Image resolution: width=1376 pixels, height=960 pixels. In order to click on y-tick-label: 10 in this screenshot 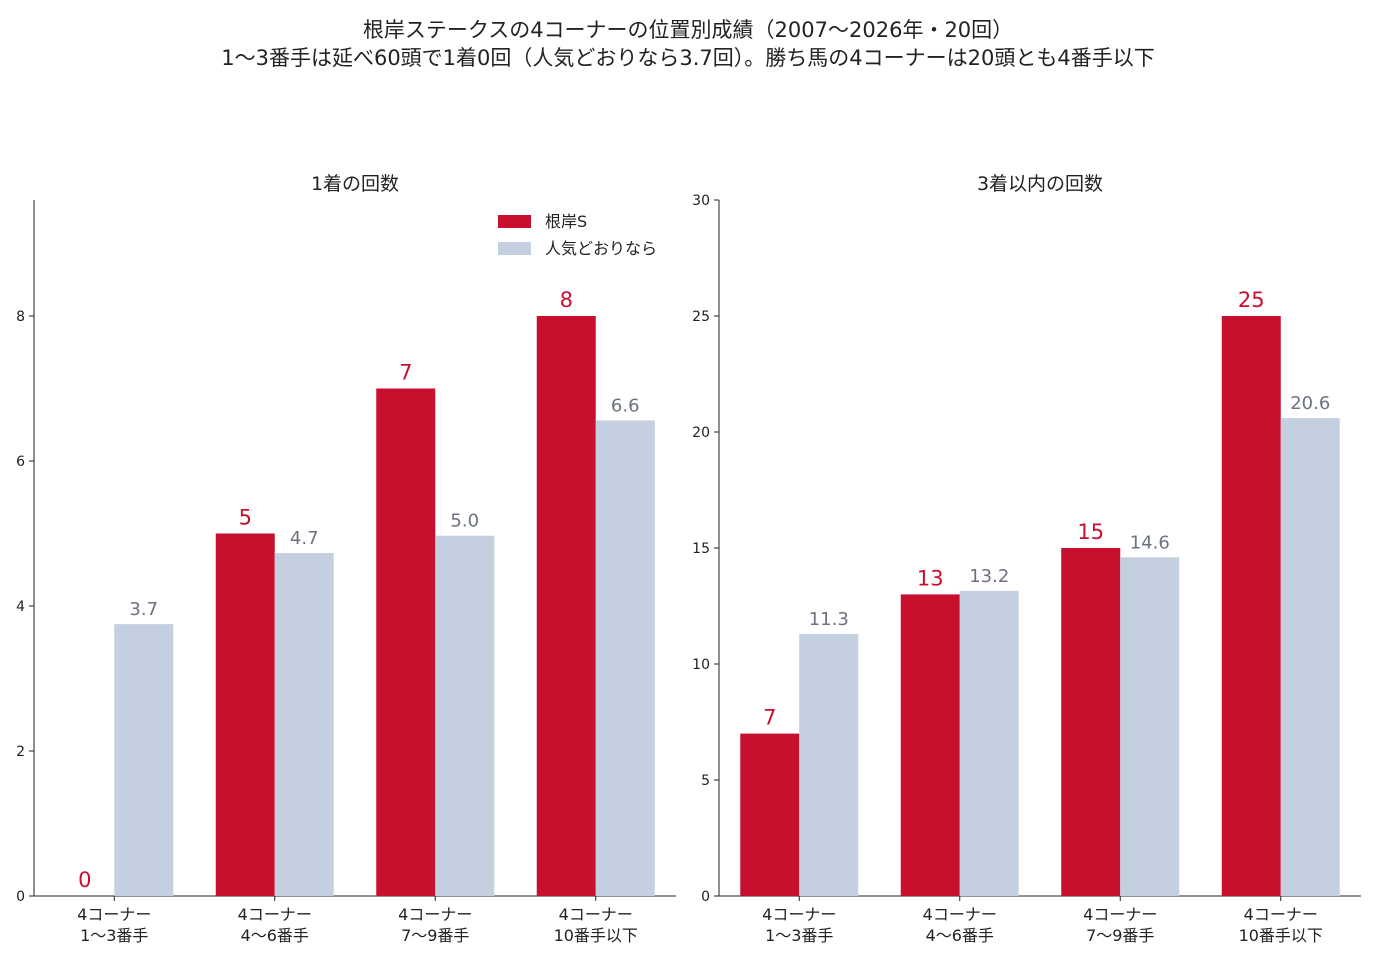, I will do `click(701, 665)`.